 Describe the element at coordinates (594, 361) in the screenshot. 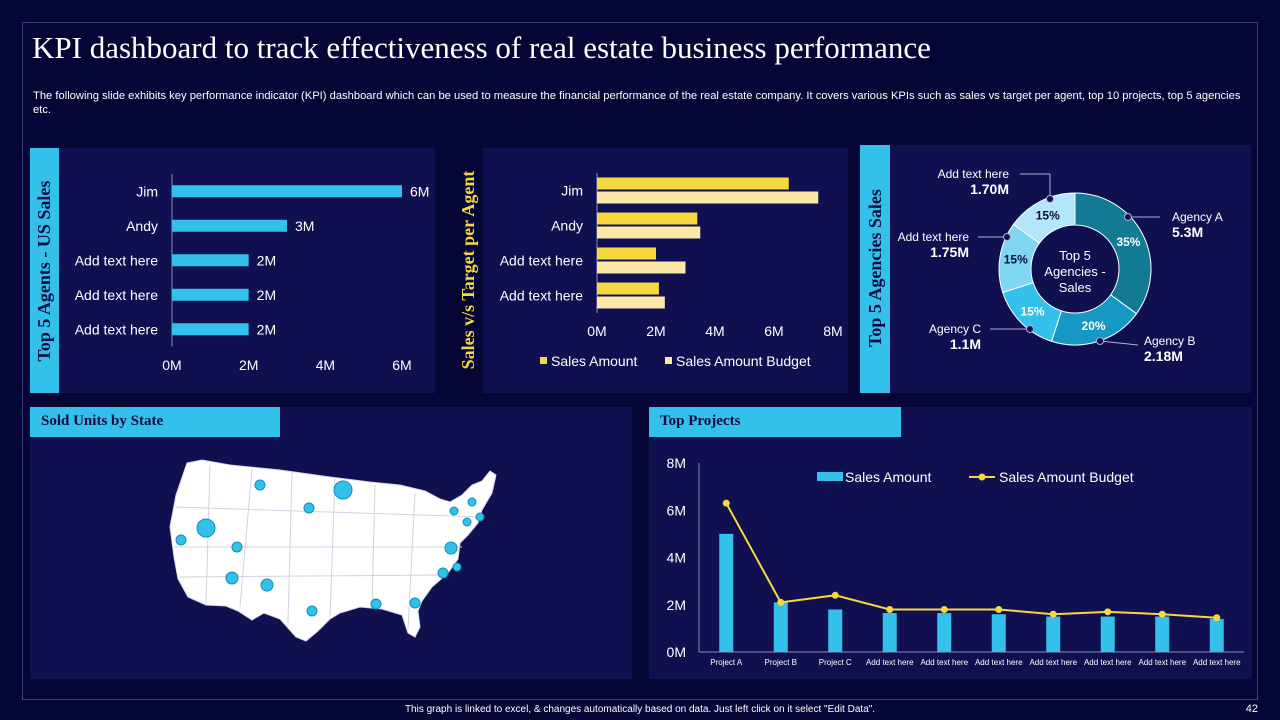

I see `target-legend-label: Sales Amount` at that location.